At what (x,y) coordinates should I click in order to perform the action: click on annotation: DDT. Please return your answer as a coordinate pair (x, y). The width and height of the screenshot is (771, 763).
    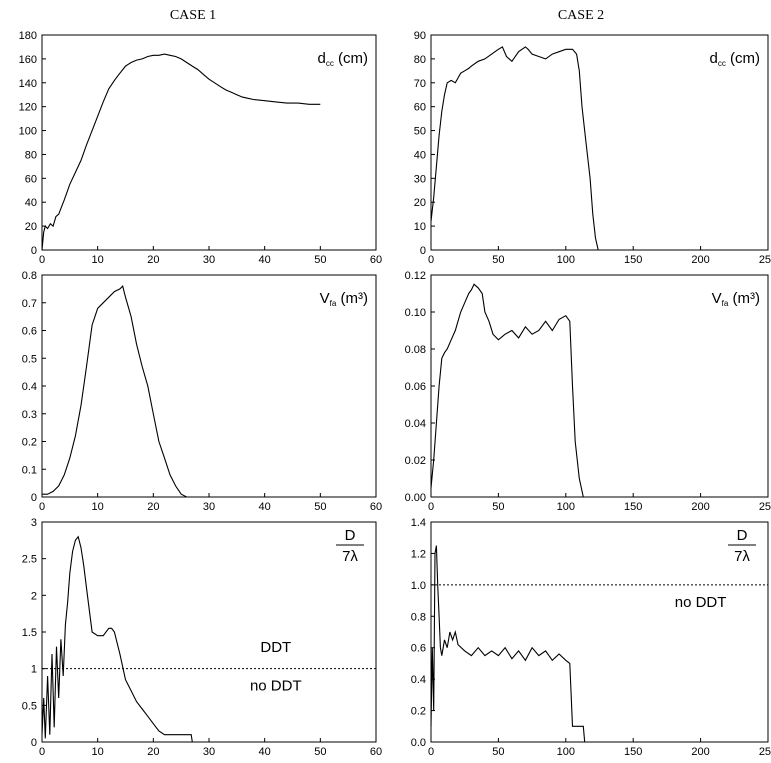
    Looking at the image, I should click on (275, 647).